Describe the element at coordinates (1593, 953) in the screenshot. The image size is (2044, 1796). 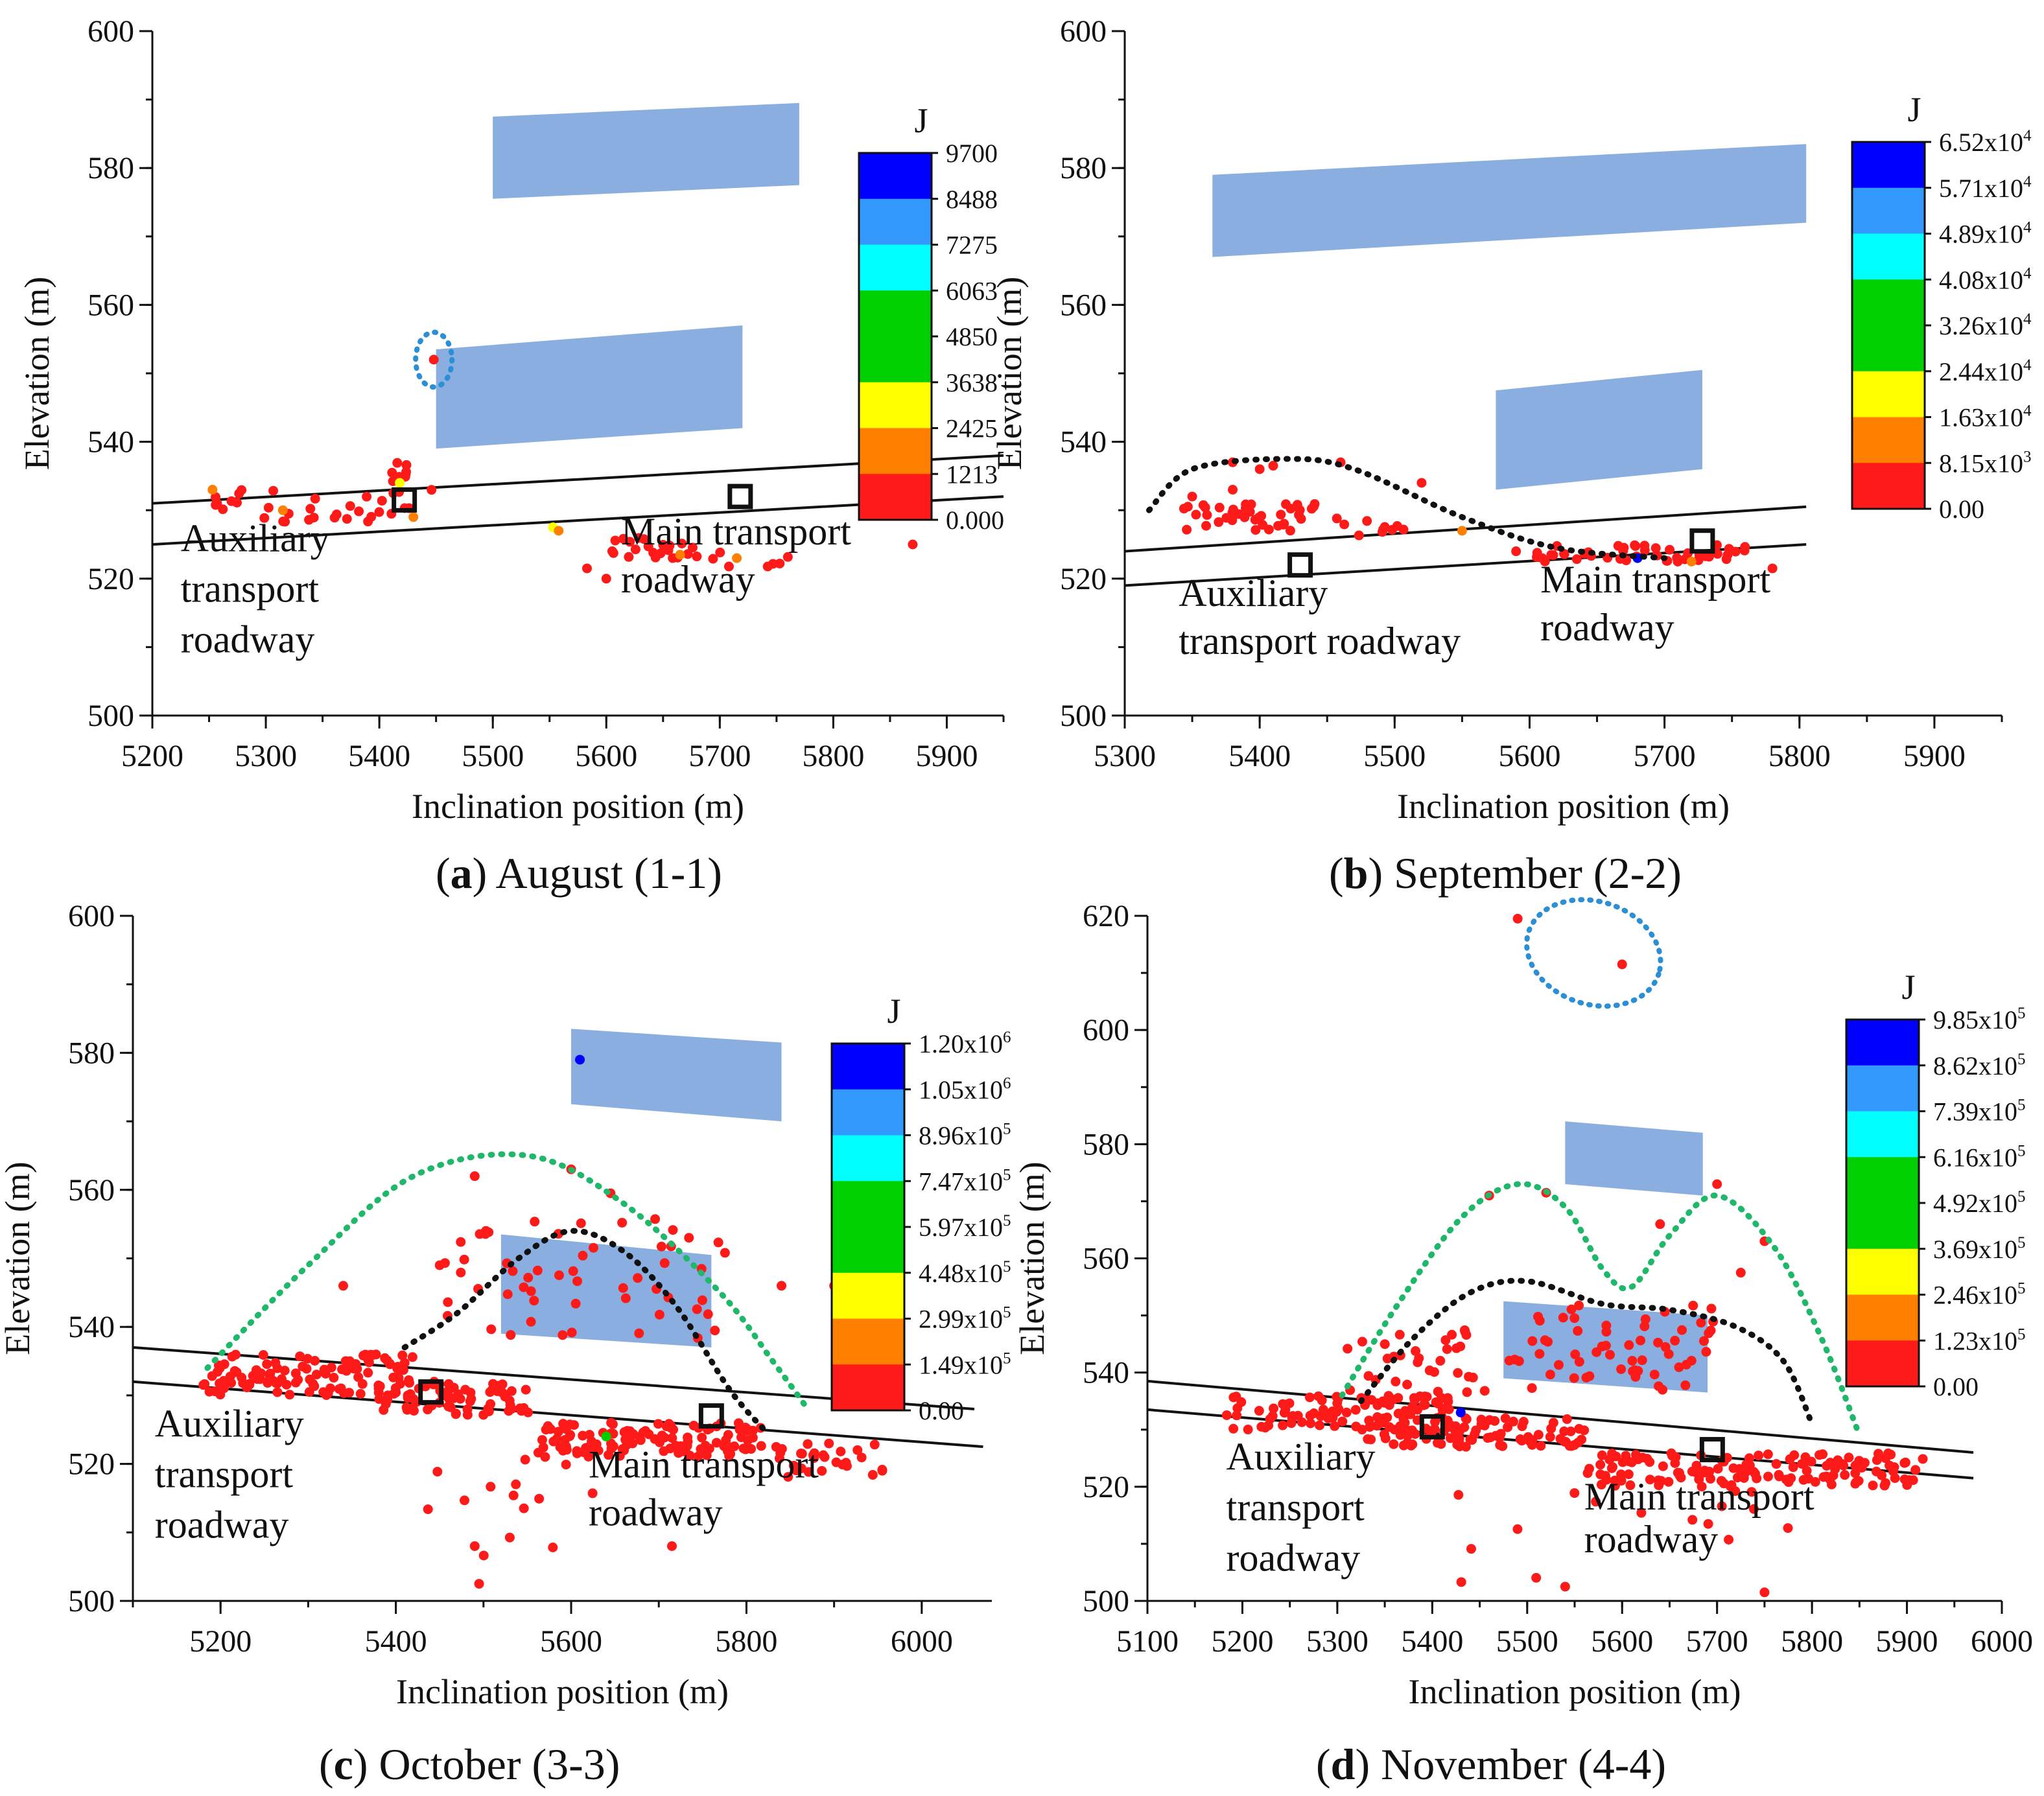
I see `outlier-highlight-circle` at that location.